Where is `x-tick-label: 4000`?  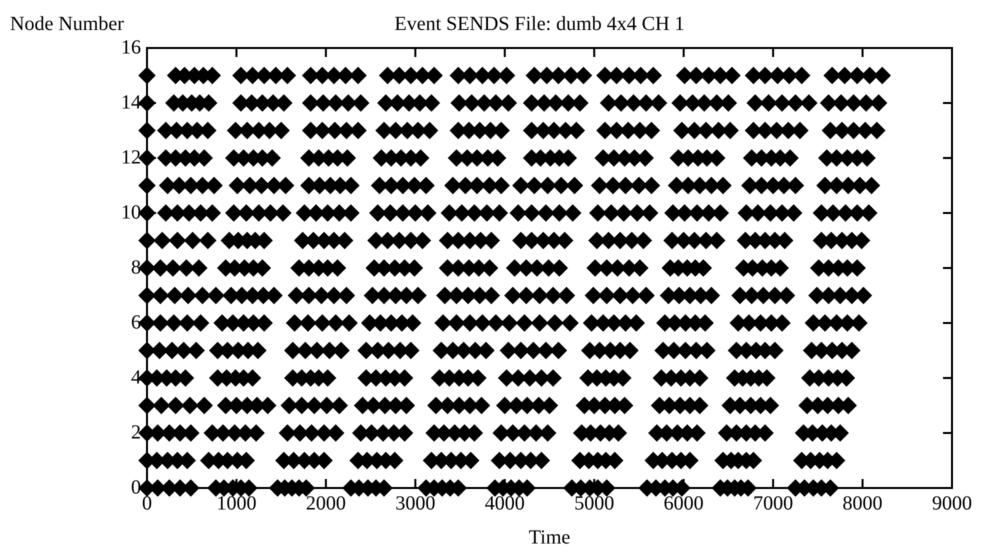
x-tick-label: 4000 is located at coordinates (504, 503).